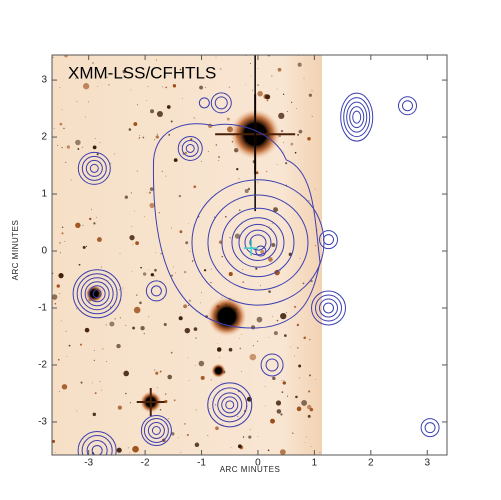 The image size is (501, 500). Describe the element at coordinates (42, 308) in the screenshot. I see `y-tick-label: -1` at that location.